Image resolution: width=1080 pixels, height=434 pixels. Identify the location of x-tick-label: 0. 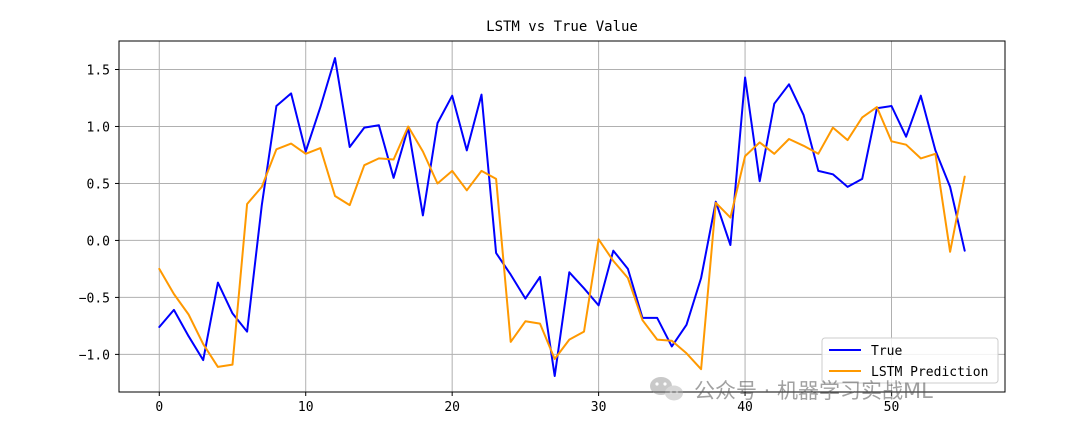
(159, 407).